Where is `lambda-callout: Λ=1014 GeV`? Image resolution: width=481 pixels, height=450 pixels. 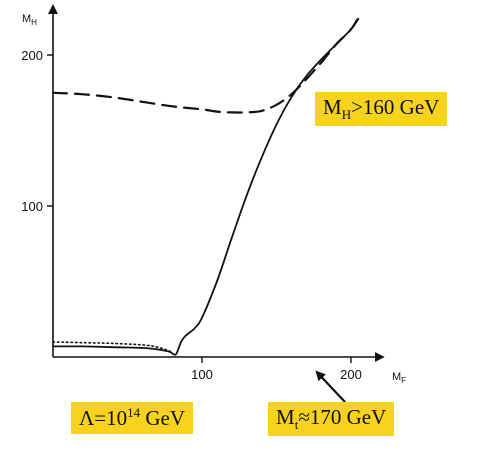 lambda-callout: Λ=1014 GeV is located at coordinates (132, 418).